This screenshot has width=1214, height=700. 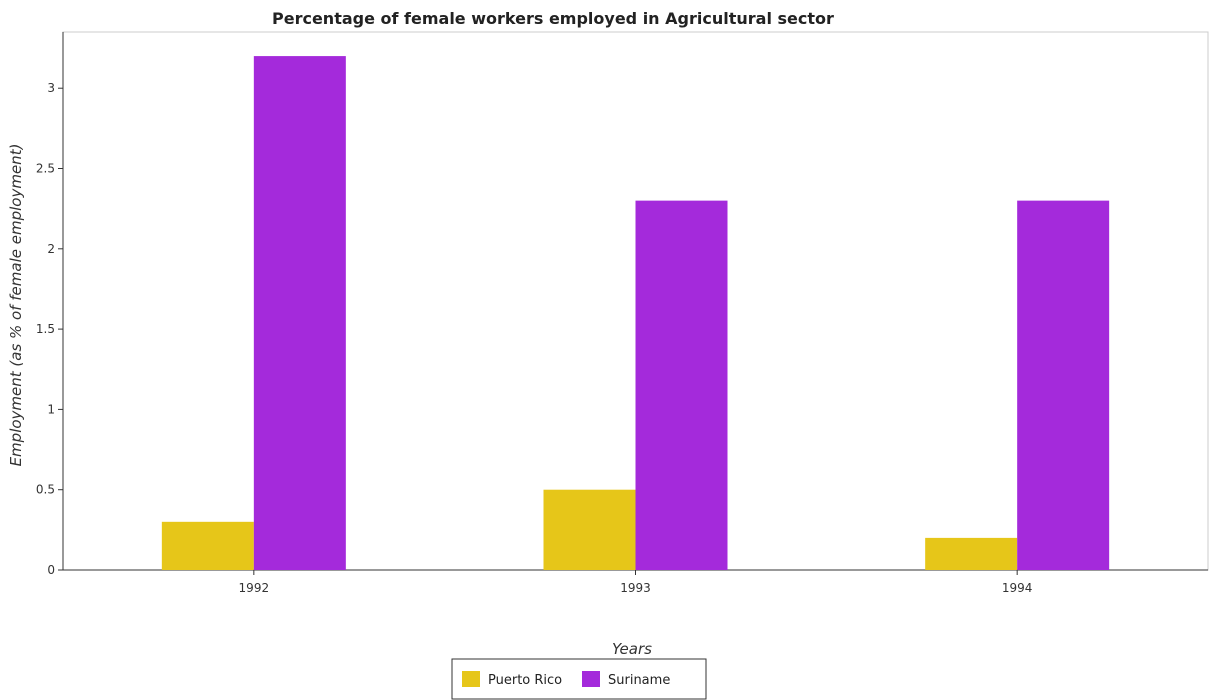 What do you see at coordinates (635, 588) in the screenshot?
I see `x-tick-label: 1993` at bounding box center [635, 588].